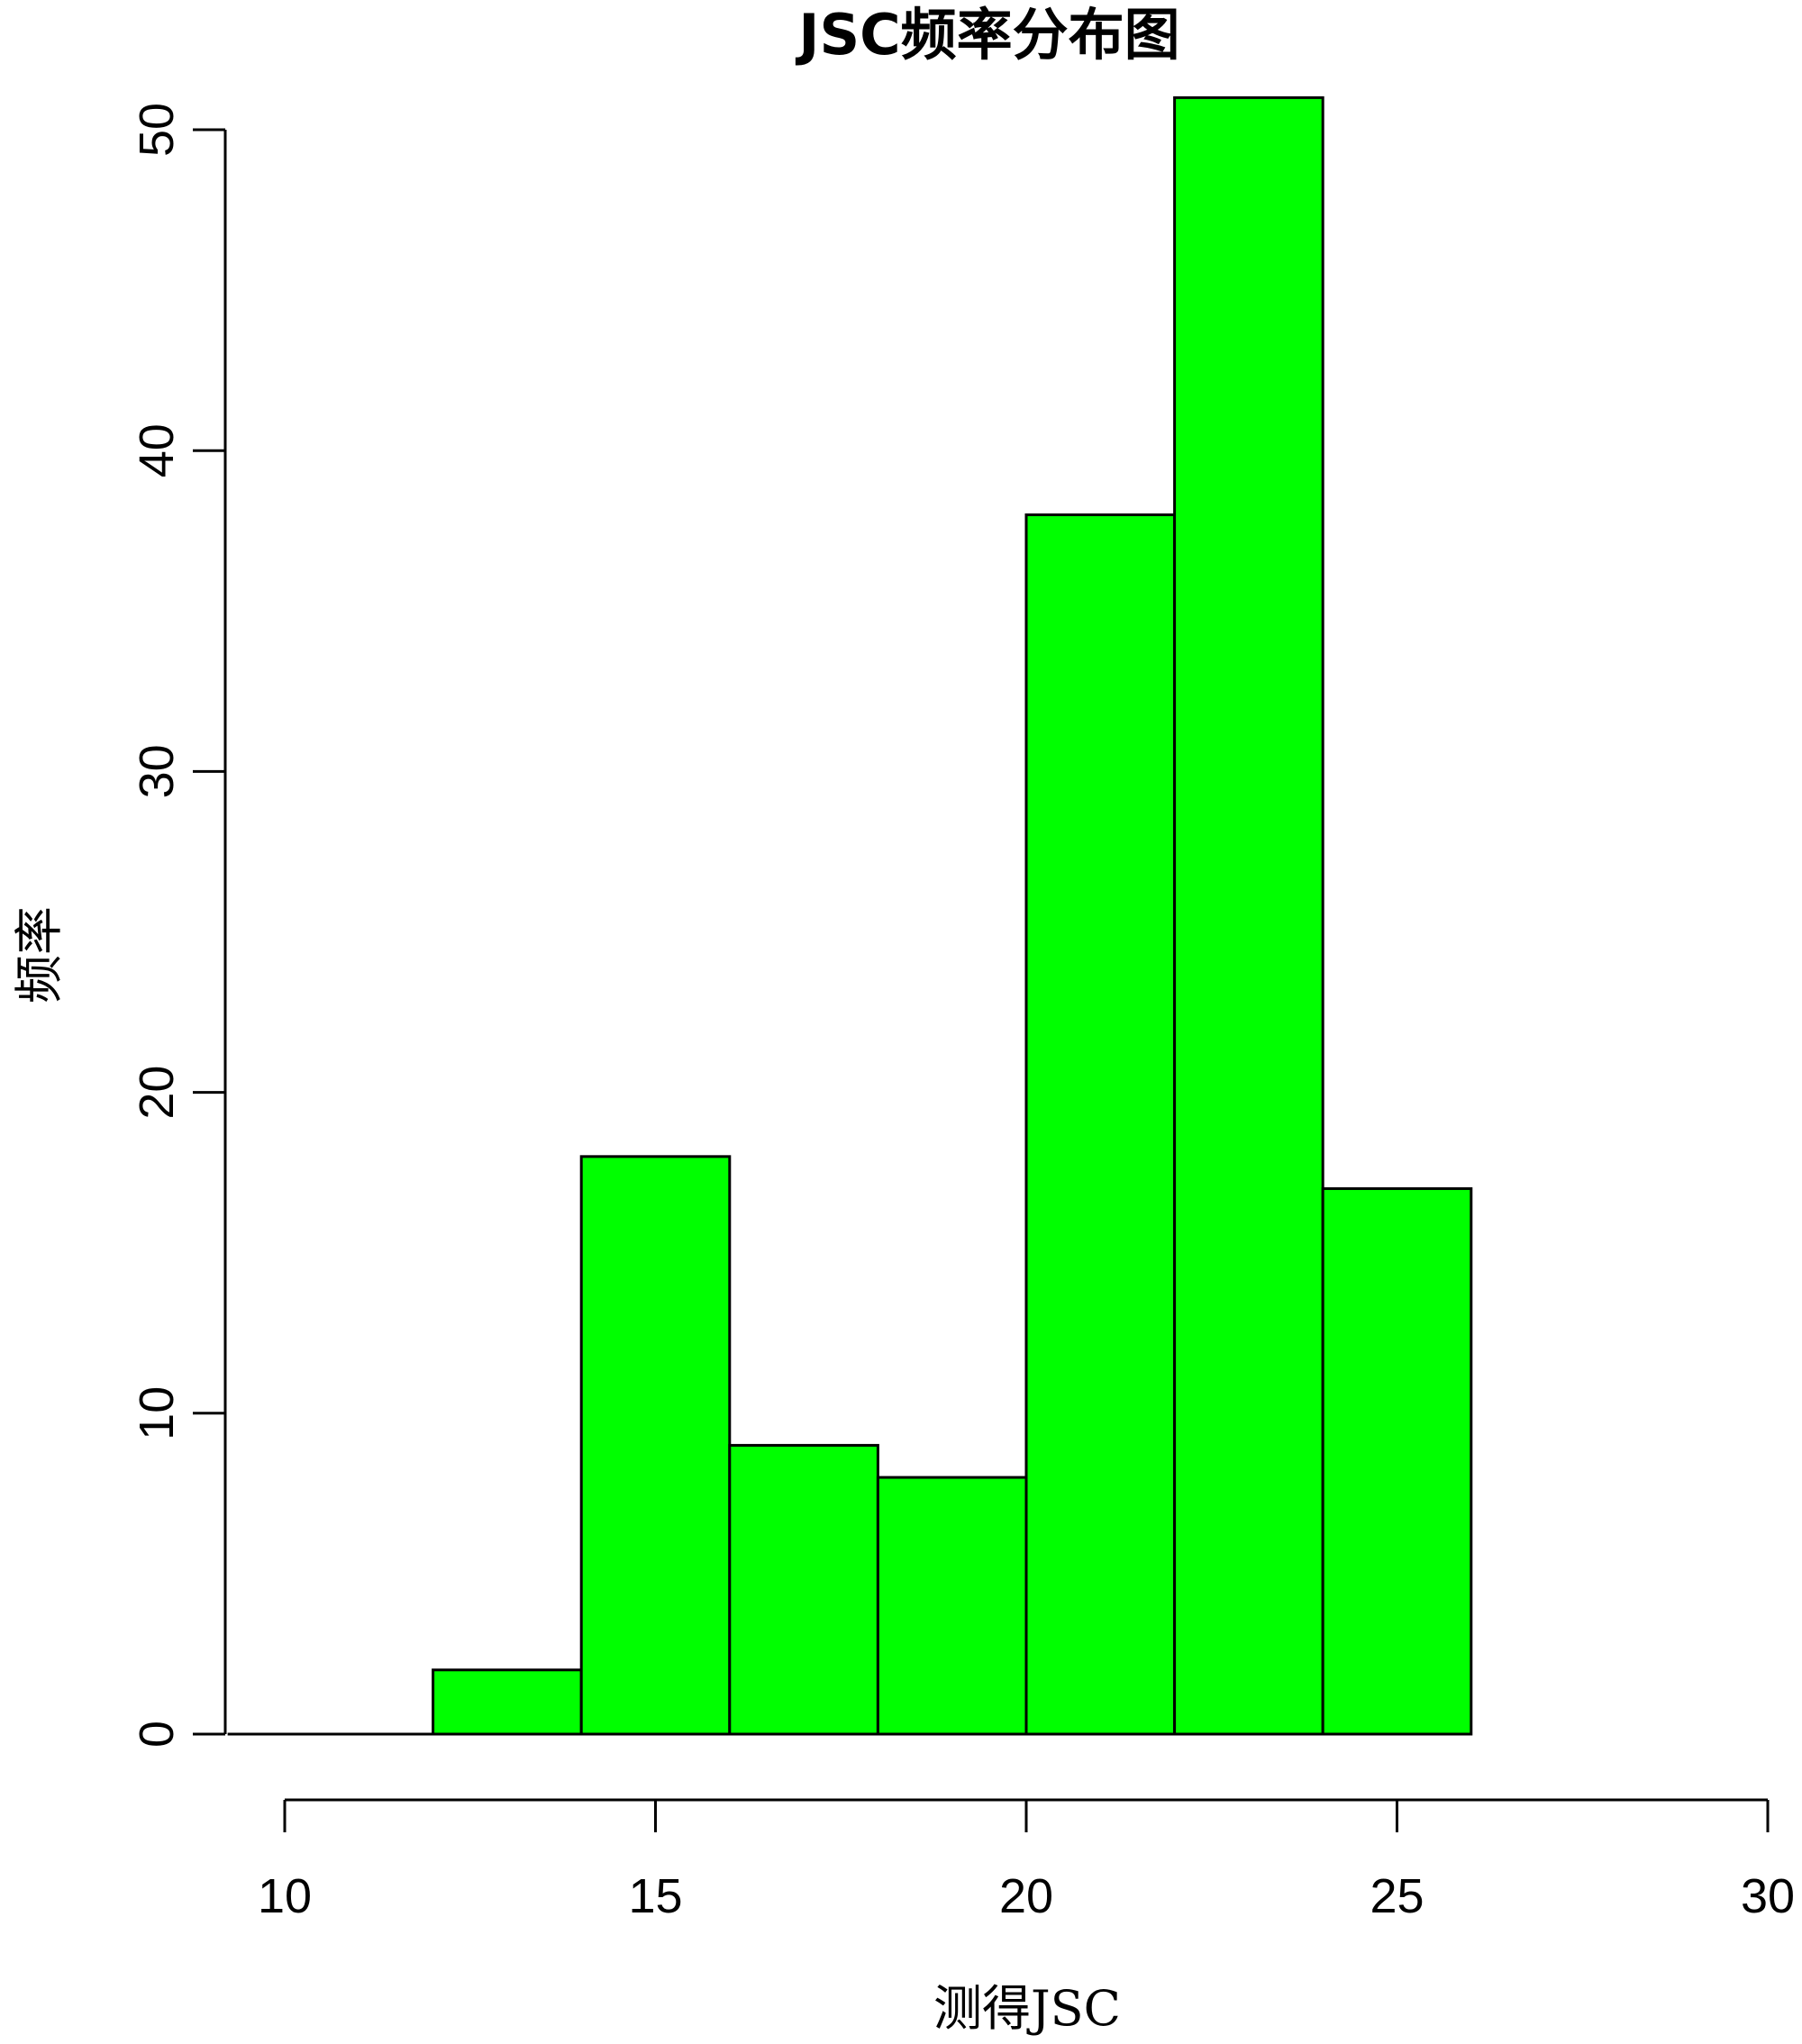 The height and width of the screenshot is (2044, 1802). Describe the element at coordinates (987, 35) in the screenshot. I see `chart-title: JSC频率分布图` at that location.